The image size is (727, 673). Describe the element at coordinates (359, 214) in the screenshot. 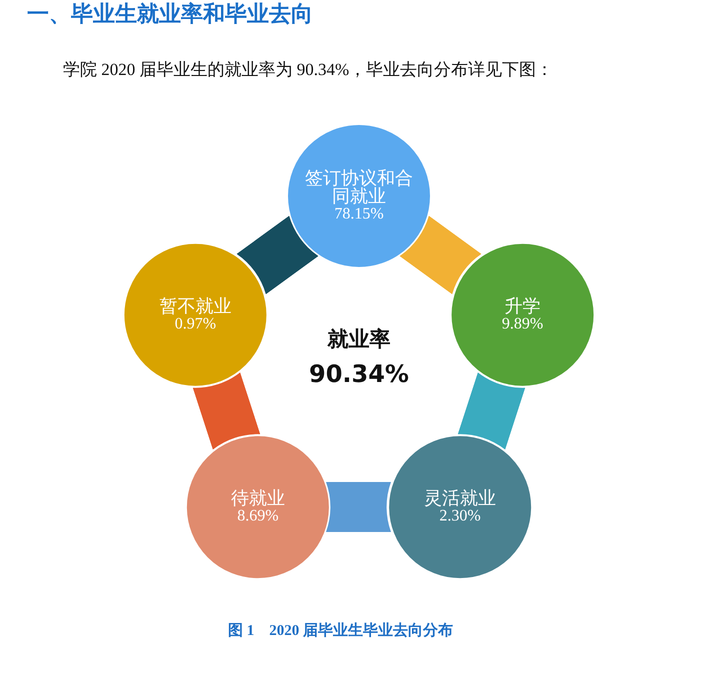

I see `data-label: 78.15%` at that location.